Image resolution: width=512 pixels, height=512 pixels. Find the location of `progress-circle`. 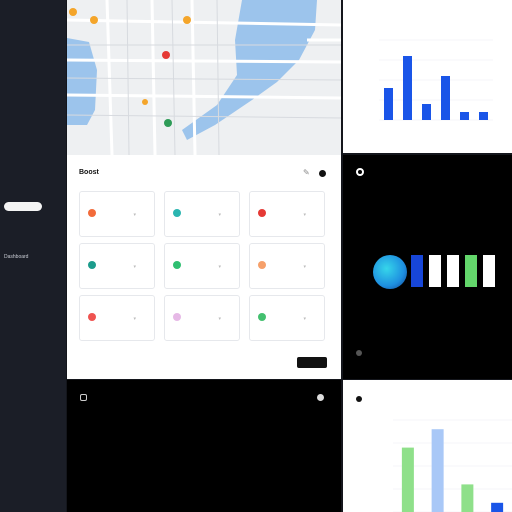

progress-circle is located at coordinates (390, 272).